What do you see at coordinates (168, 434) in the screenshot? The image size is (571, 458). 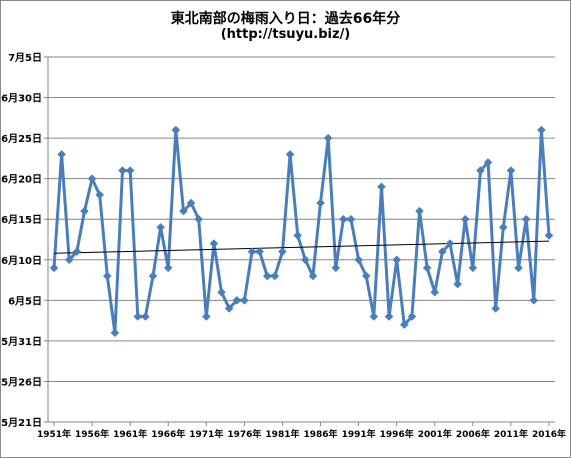 I see `x-tick-label: 1966年` at bounding box center [168, 434].